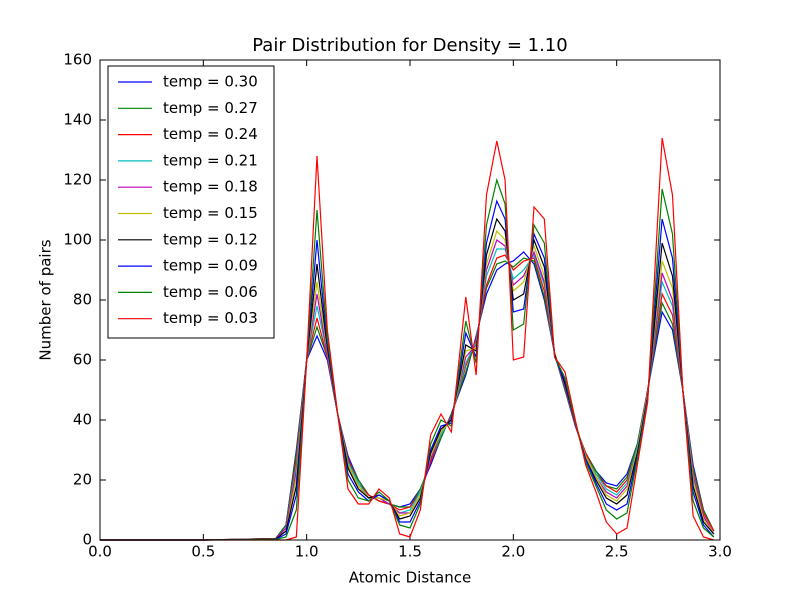 Image resolution: width=800 pixels, height=604 pixels. I want to click on legend-label: temp = 0.12, so click(210, 239).